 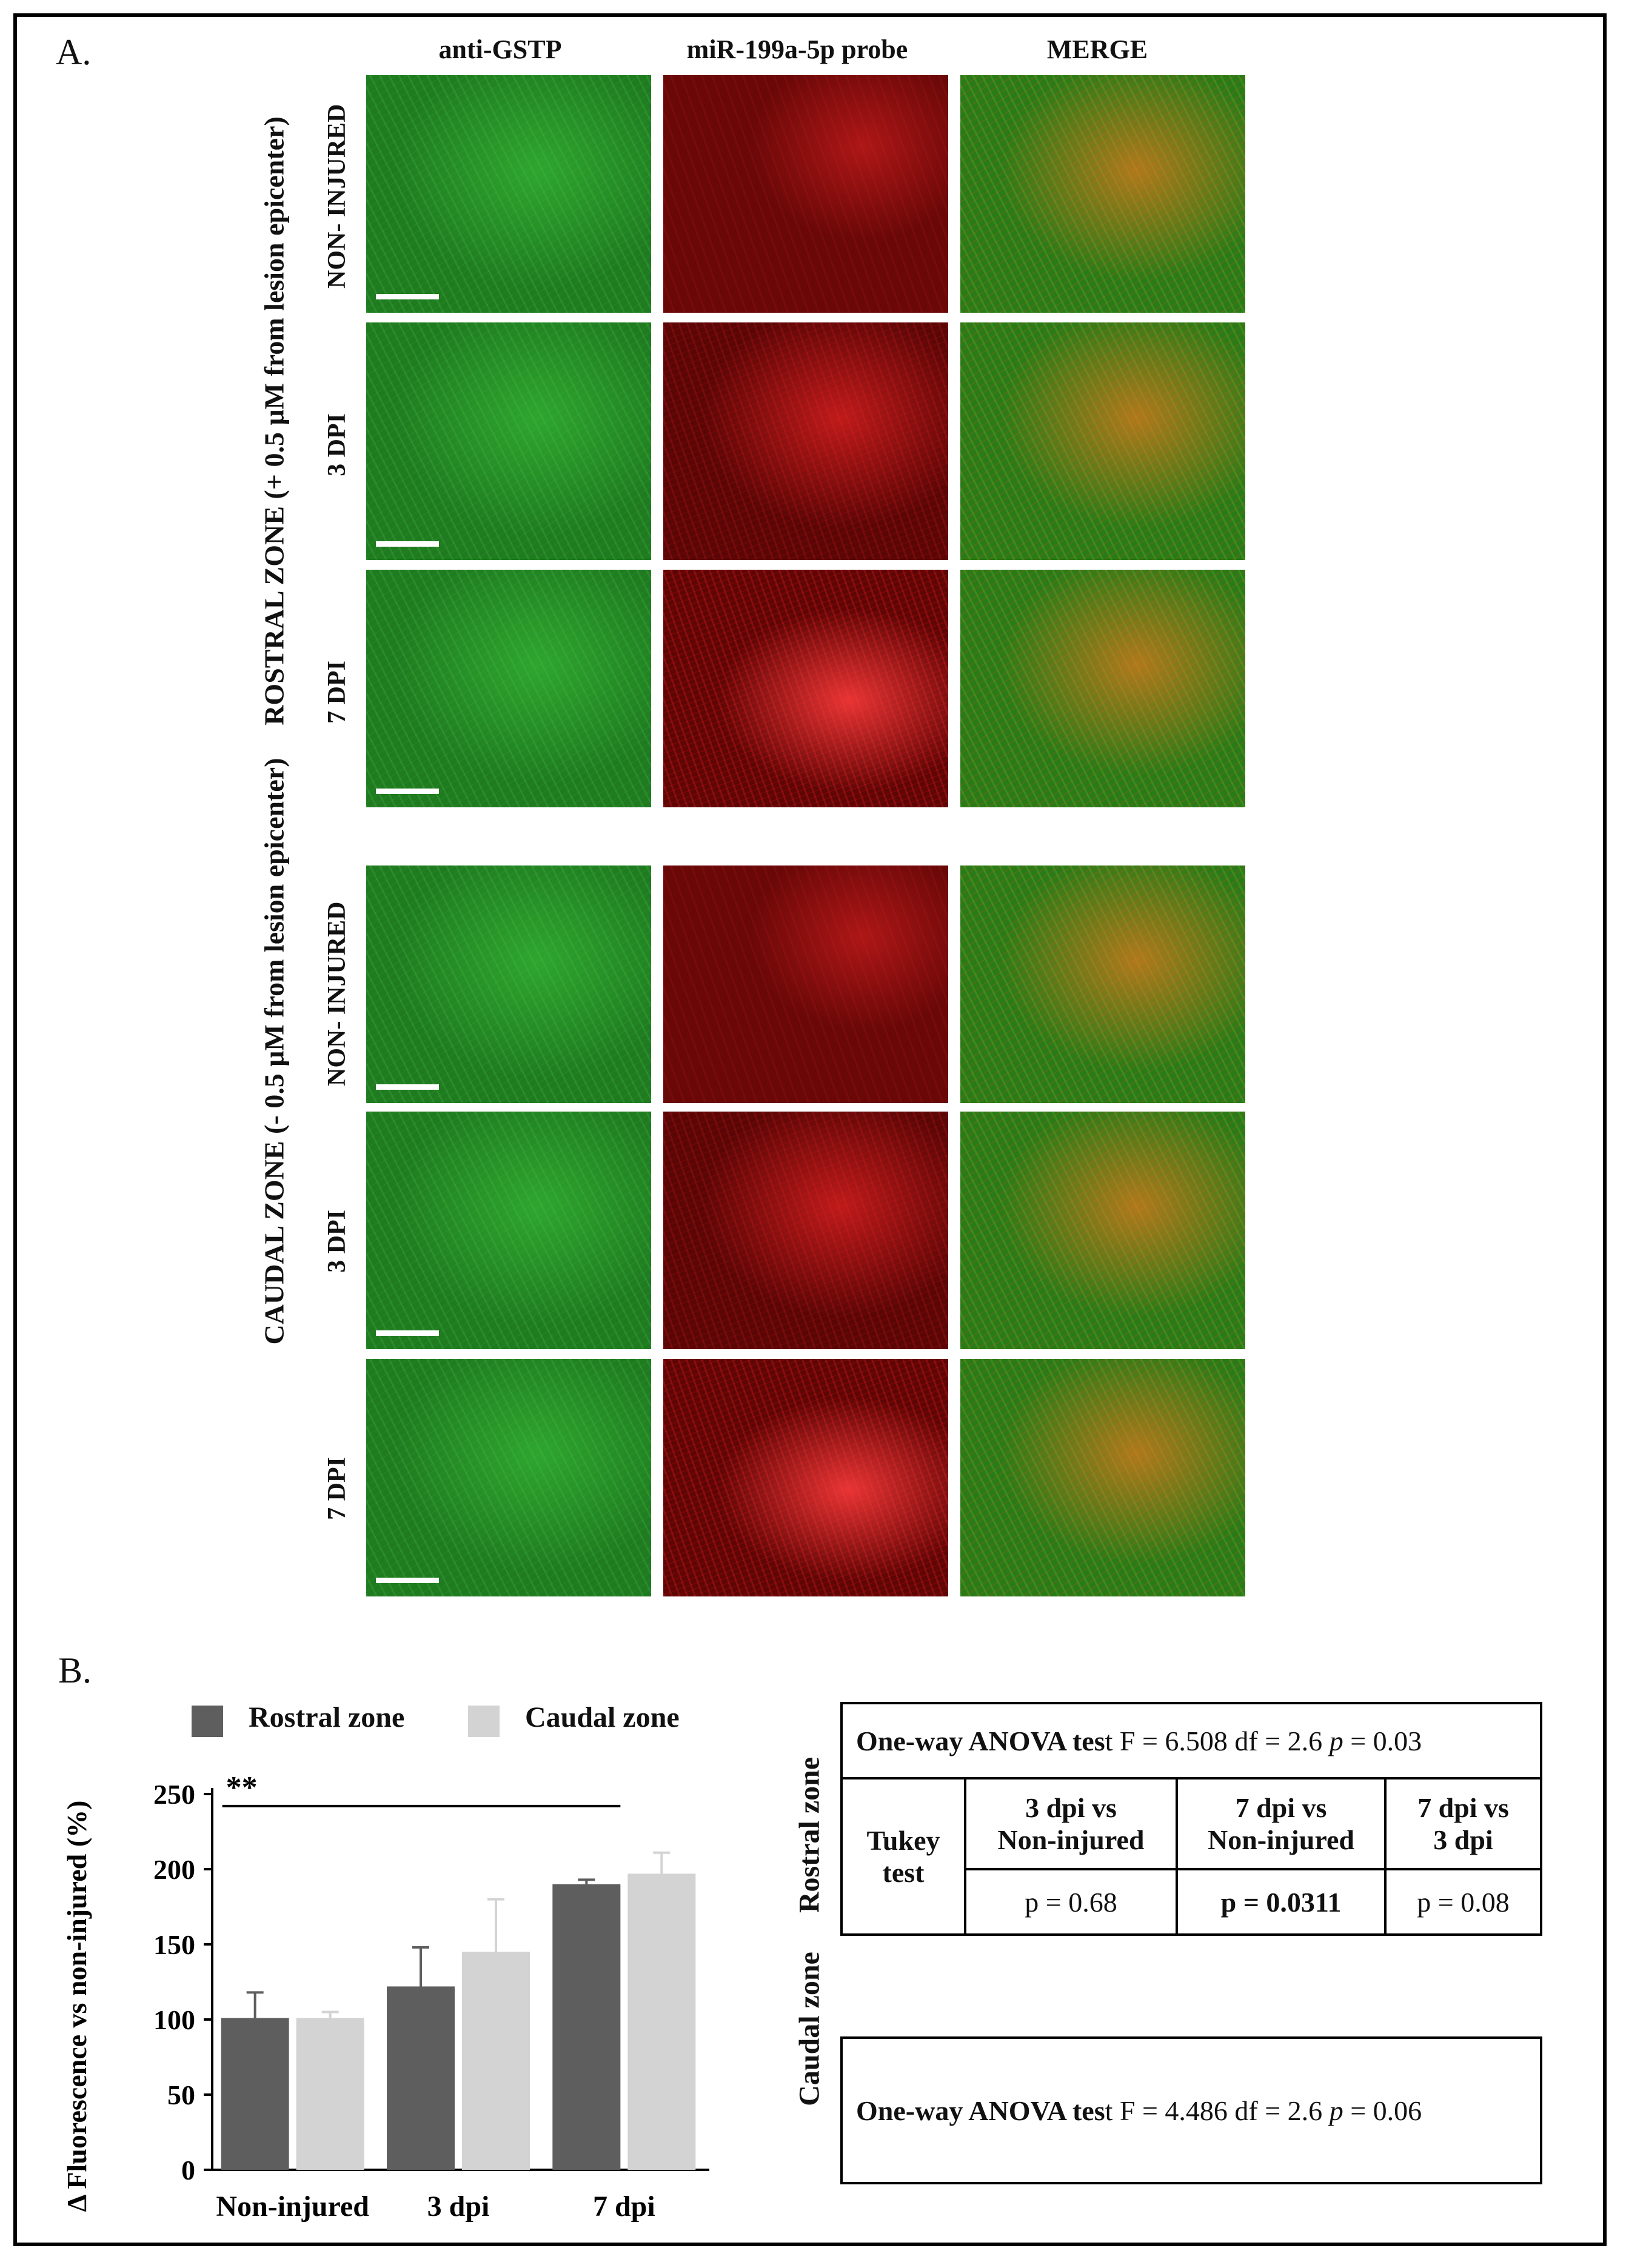 What do you see at coordinates (174, 1794) in the screenshot?
I see `y-tick-label: 250` at bounding box center [174, 1794].